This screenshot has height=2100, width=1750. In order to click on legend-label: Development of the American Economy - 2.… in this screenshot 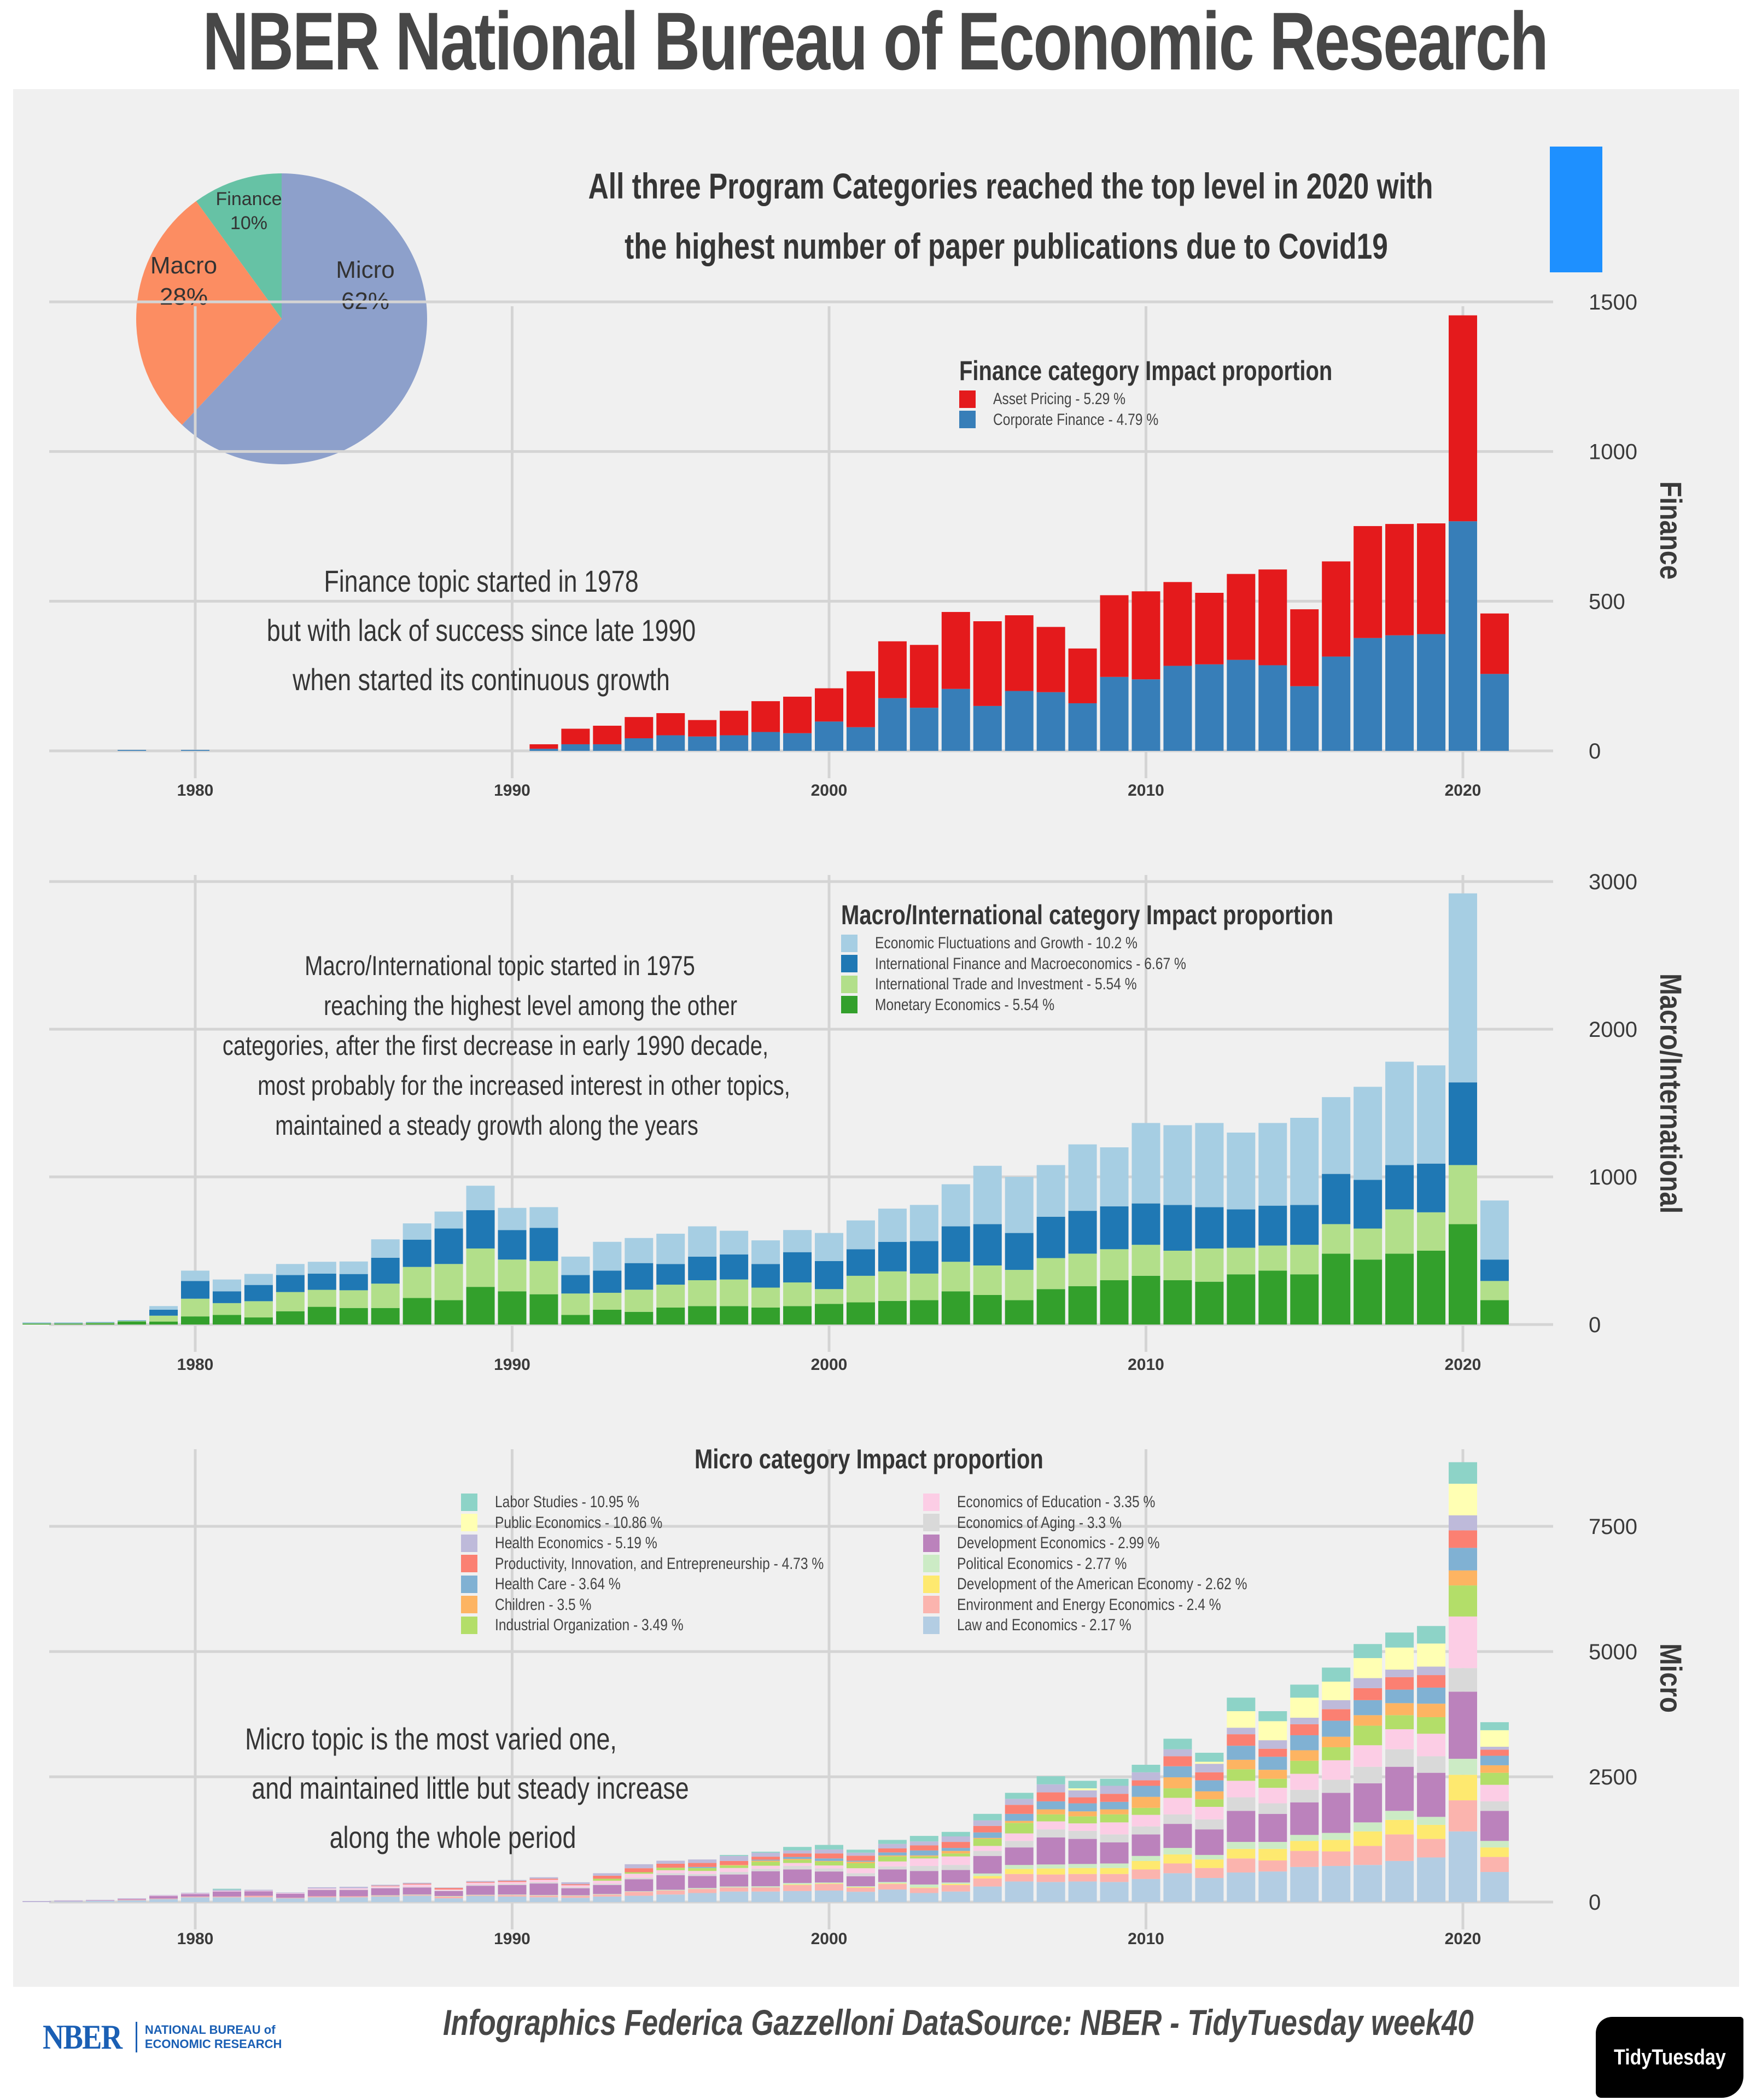, I will do `click(1102, 1584)`.